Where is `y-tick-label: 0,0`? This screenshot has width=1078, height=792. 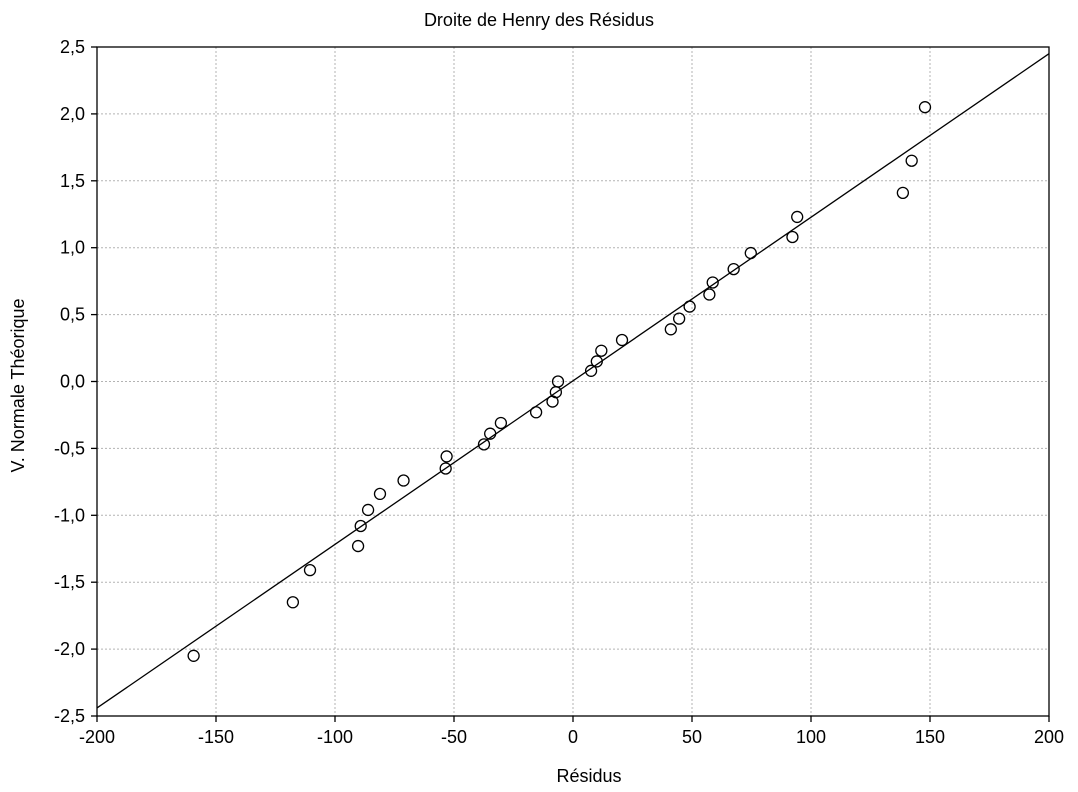 y-tick-label: 0,0 is located at coordinates (72, 382).